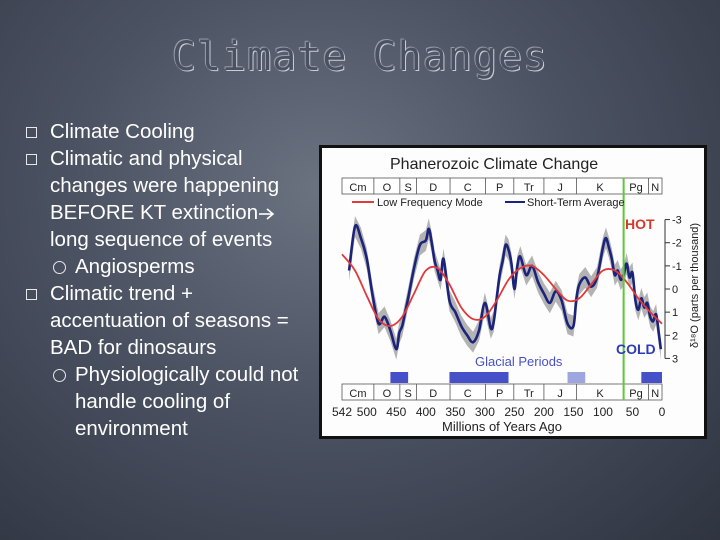 Image resolution: width=720 pixels, height=540 pixels. I want to click on x-tick-label: 100, so click(603, 412).